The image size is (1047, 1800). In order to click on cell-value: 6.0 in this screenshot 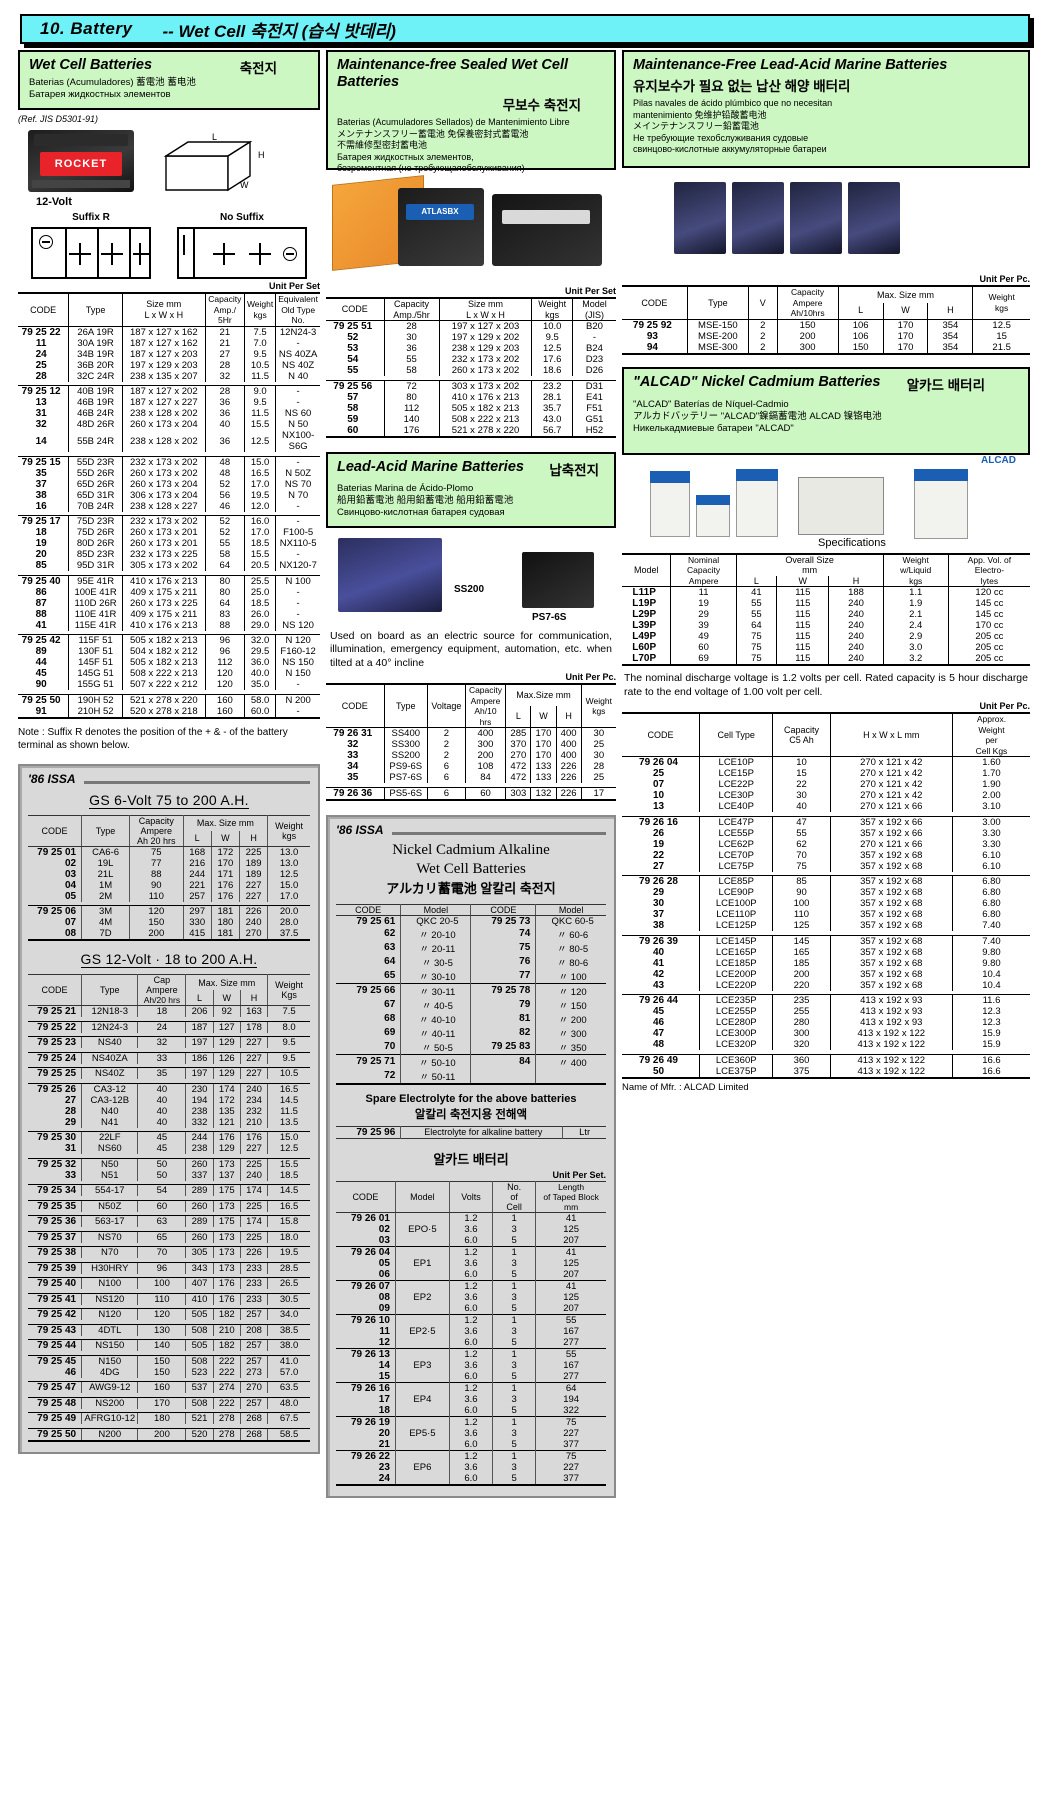, I will do `click(470, 1479)`.